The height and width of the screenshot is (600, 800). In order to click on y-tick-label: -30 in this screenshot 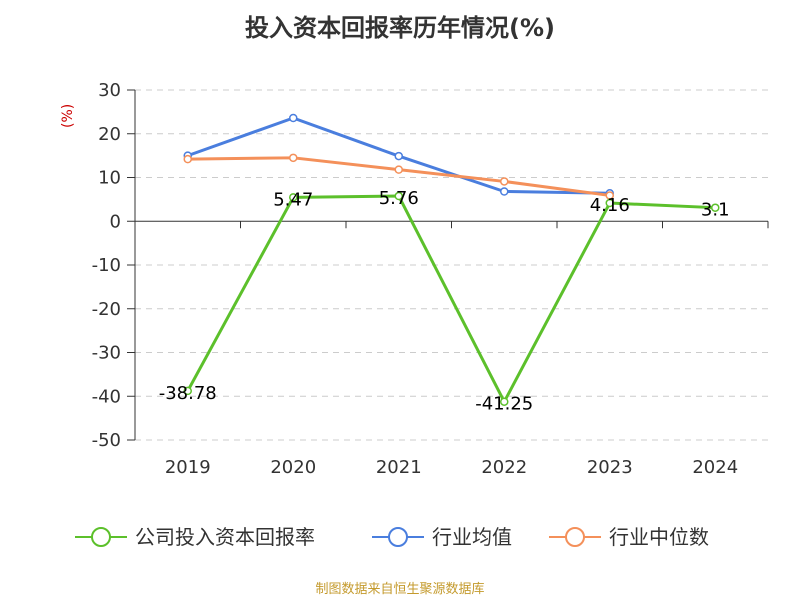, I will do `click(106, 353)`.